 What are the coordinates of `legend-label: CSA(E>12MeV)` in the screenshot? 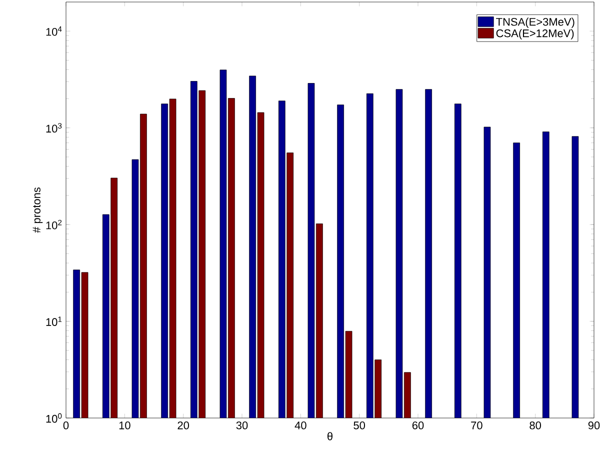 It's located at (535, 34).